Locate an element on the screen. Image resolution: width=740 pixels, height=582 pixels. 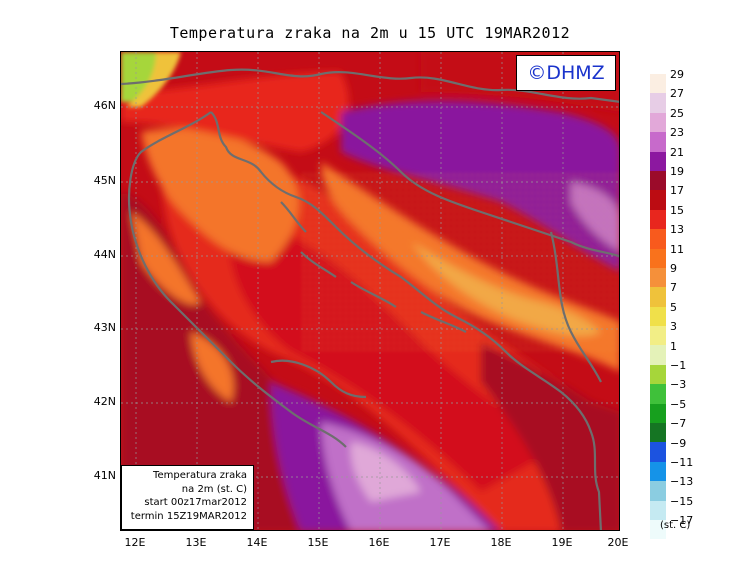
x-tick-19e: 19E is located at coordinates (562, 542).